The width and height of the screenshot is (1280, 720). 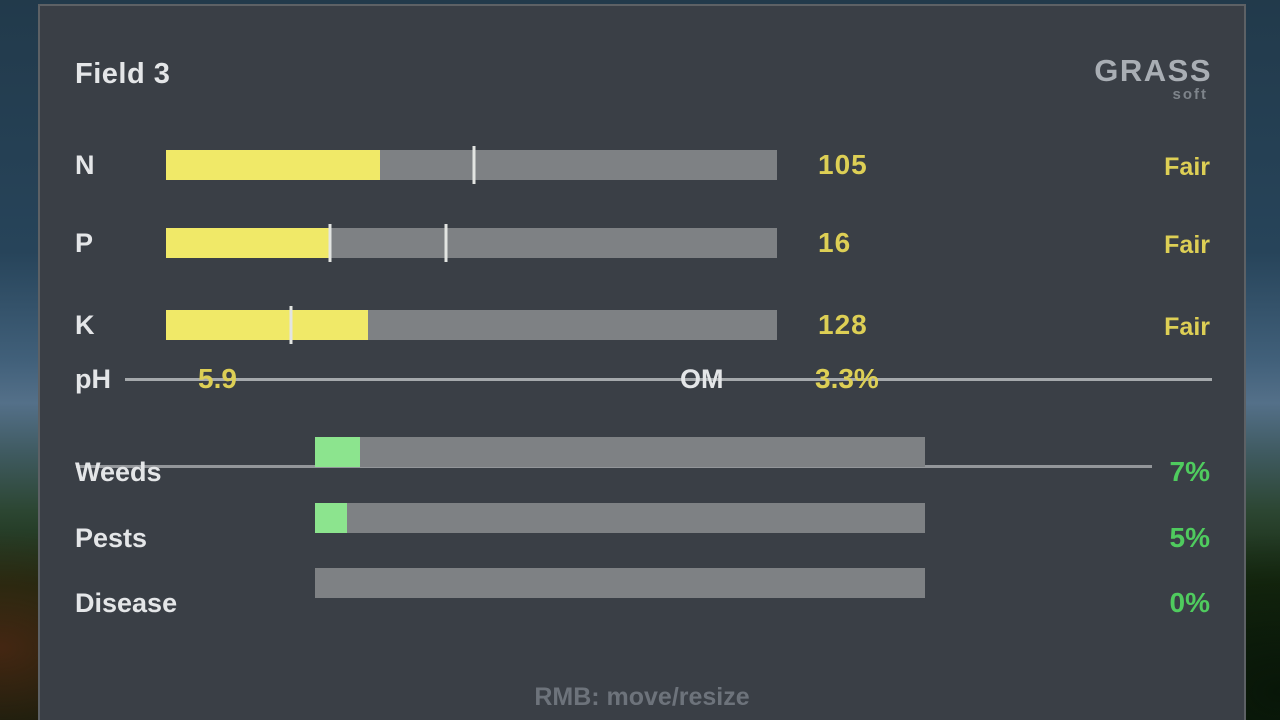 I want to click on threat-value: 7%, so click(x=1189, y=471).